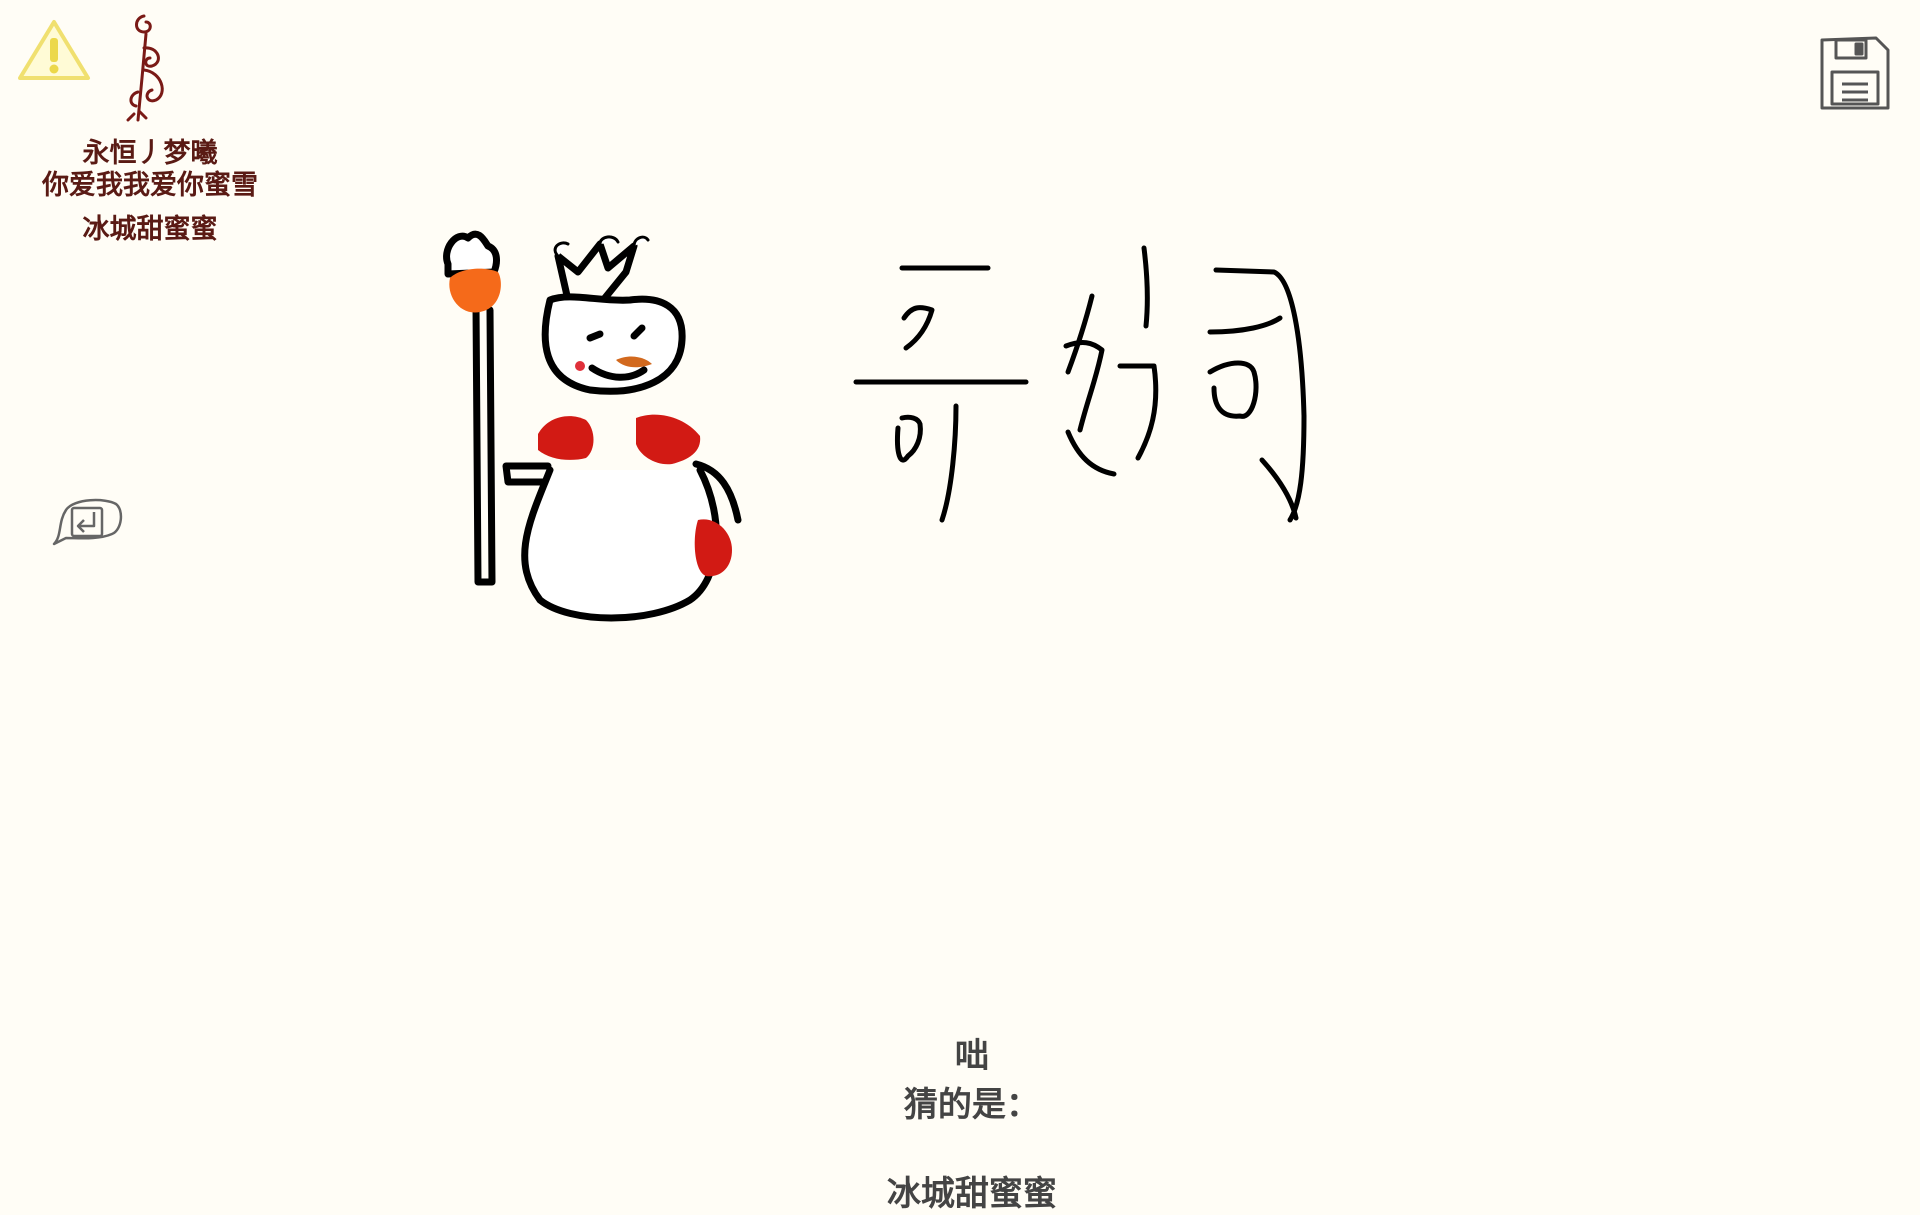 This screenshot has height=1215, width=1920. Describe the element at coordinates (596, 274) in the screenshot. I see `crown` at that location.